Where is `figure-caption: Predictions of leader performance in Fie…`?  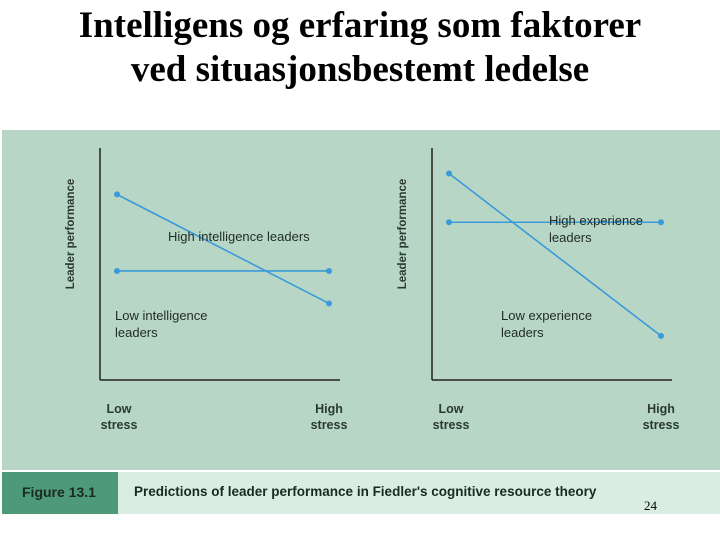
figure-caption: Predictions of leader performance in Fie… is located at coordinates (365, 491).